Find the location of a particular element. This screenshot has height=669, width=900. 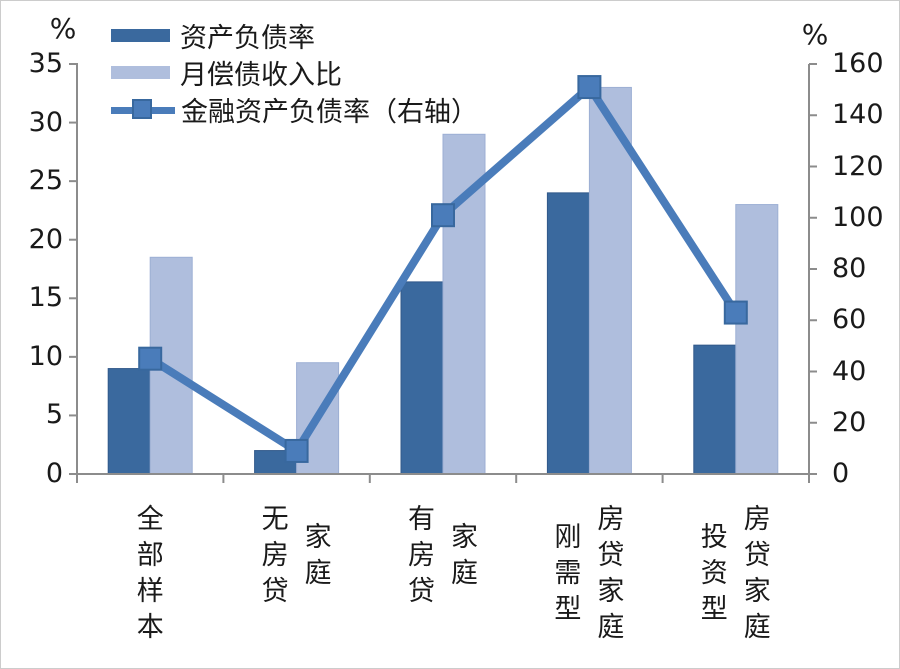

category-label-char: 无 is located at coordinates (275, 519).